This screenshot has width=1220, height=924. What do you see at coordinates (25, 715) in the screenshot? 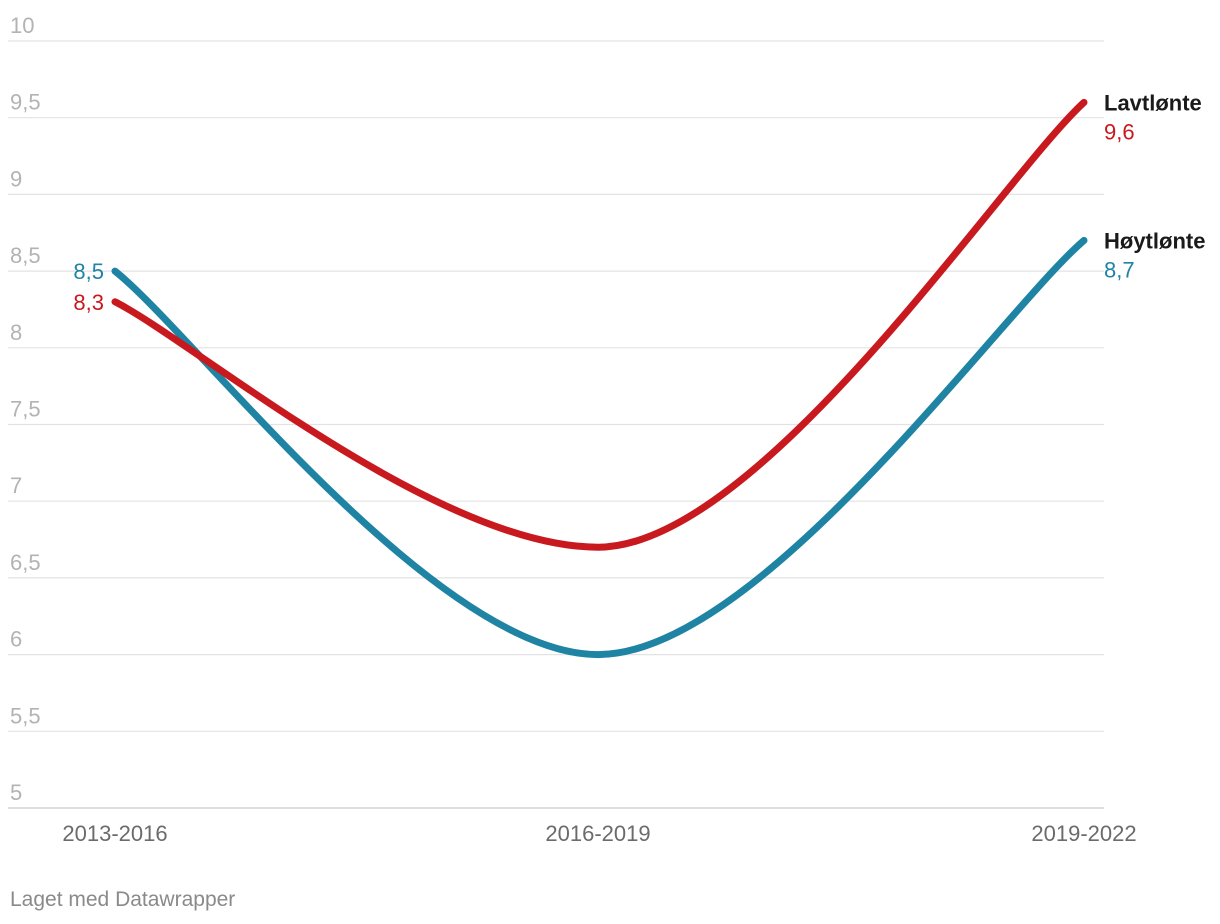
I see `y-tick-label: 5,5` at bounding box center [25, 715].